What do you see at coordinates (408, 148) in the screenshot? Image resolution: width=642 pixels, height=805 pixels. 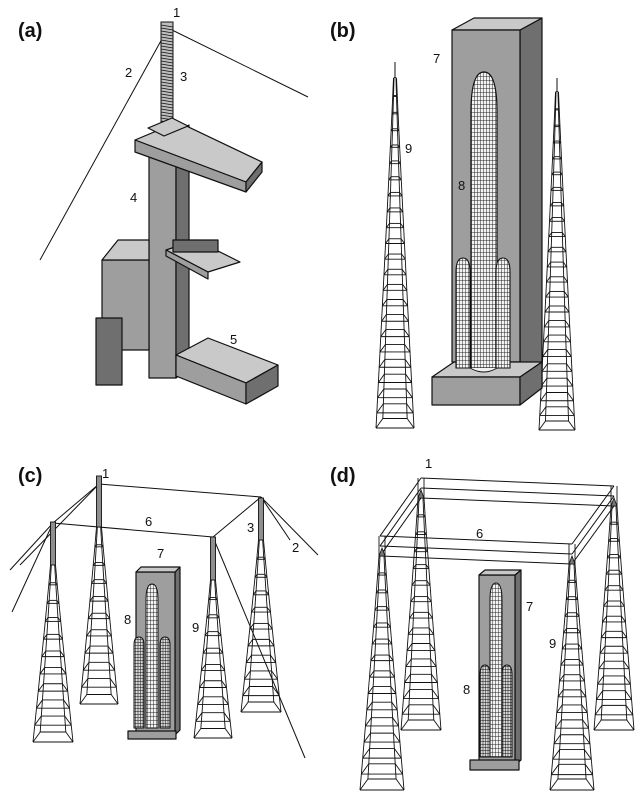 I see `label-b-9: 9` at bounding box center [408, 148].